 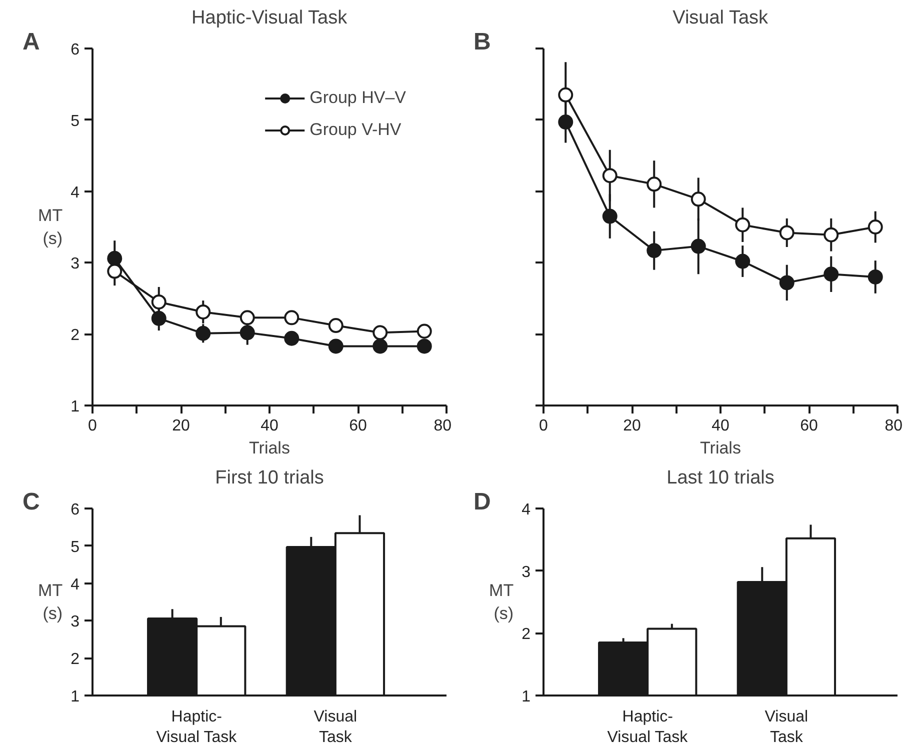 I want to click on chart-title: Haptic-Visual Task, so click(x=270, y=18).